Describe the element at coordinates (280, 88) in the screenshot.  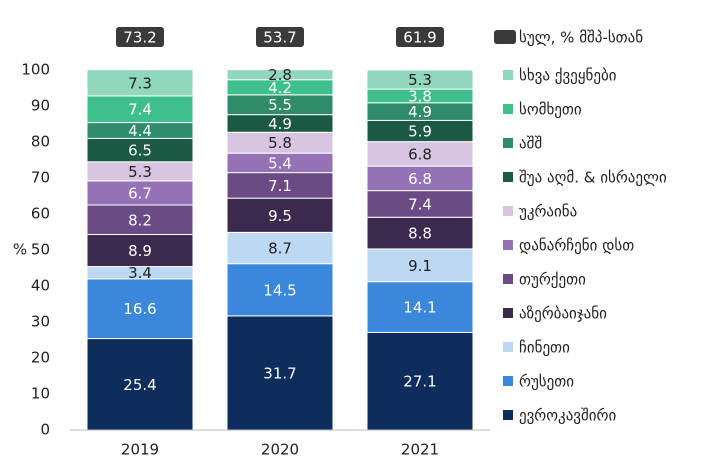
I see `data-label: 4.2` at that location.